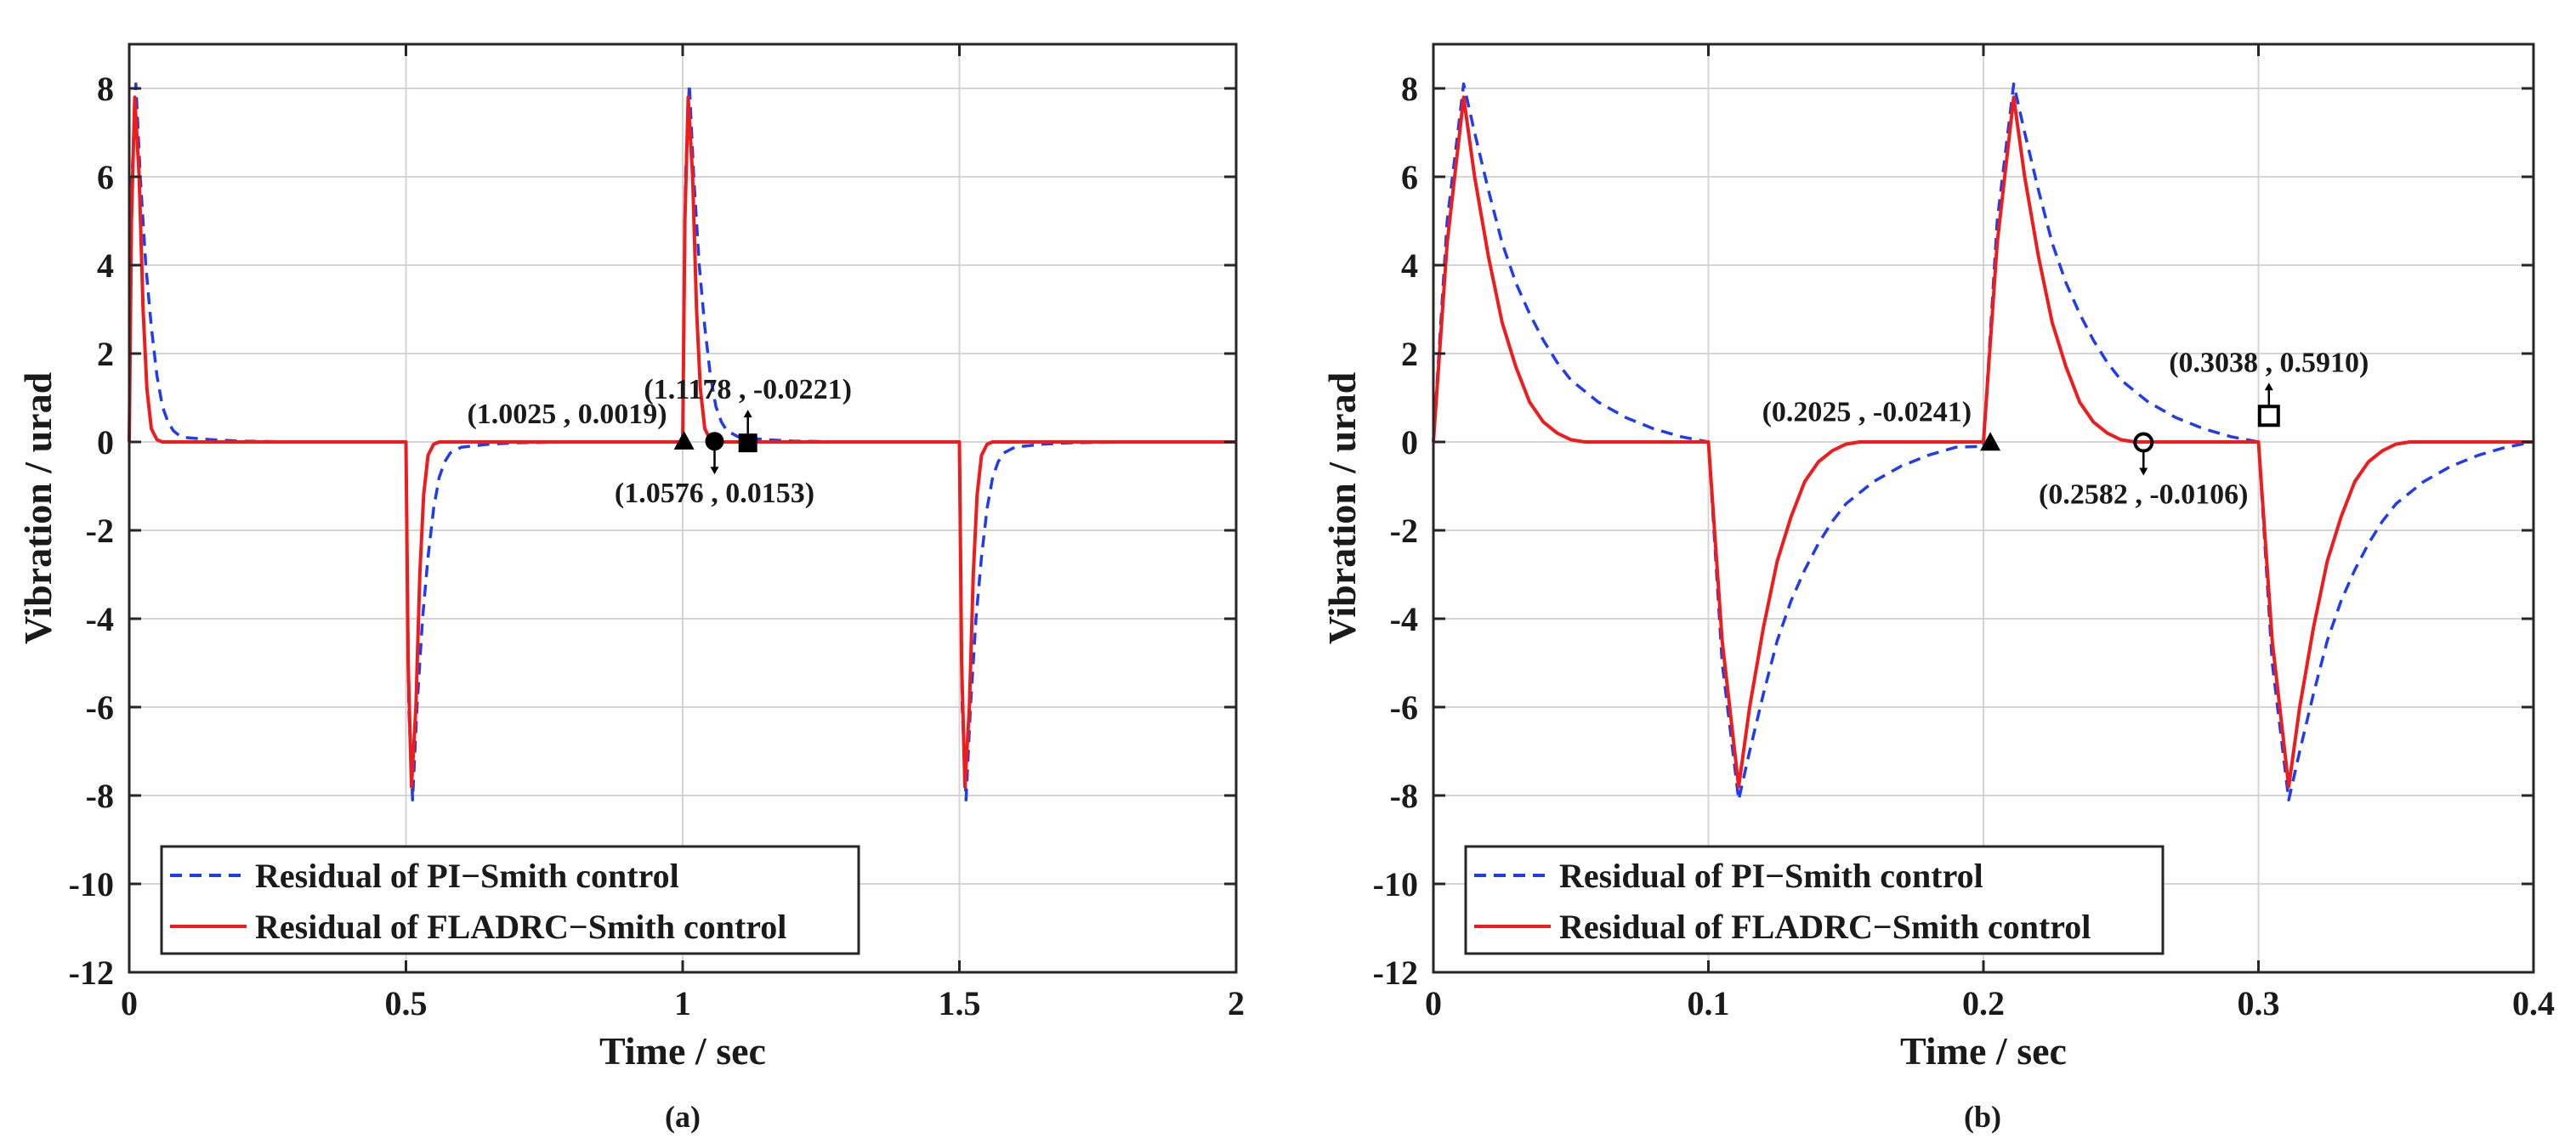 This screenshot has width=2576, height=1138. I want to click on annotation-label: (1.0576 , 0.0153), so click(715, 493).